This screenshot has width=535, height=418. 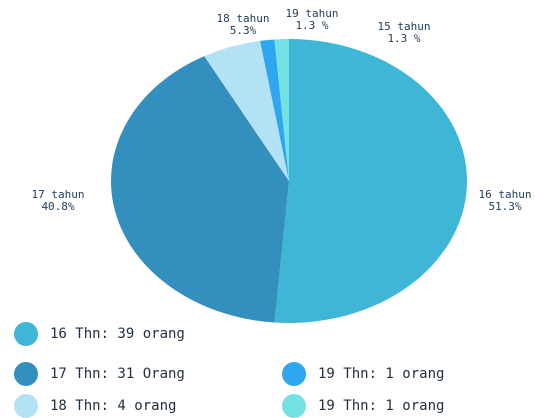 I want to click on slice-label: 16 tahun 51.3%, so click(x=505, y=200).